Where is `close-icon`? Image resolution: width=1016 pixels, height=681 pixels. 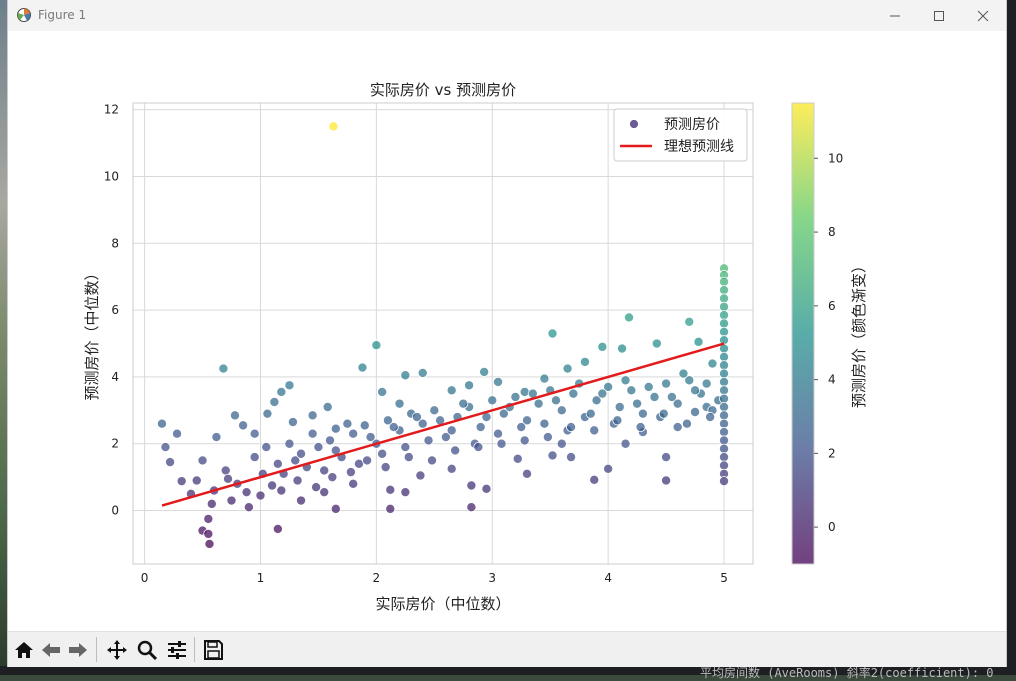 close-icon is located at coordinates (983, 15).